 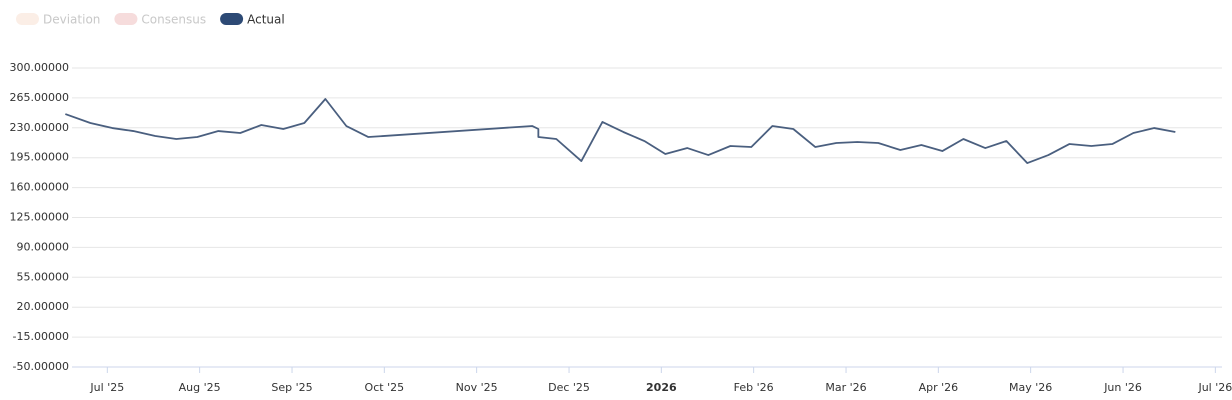 What do you see at coordinates (1122, 387) in the screenshot?
I see `x-tick-label: Jun '26` at bounding box center [1122, 387].